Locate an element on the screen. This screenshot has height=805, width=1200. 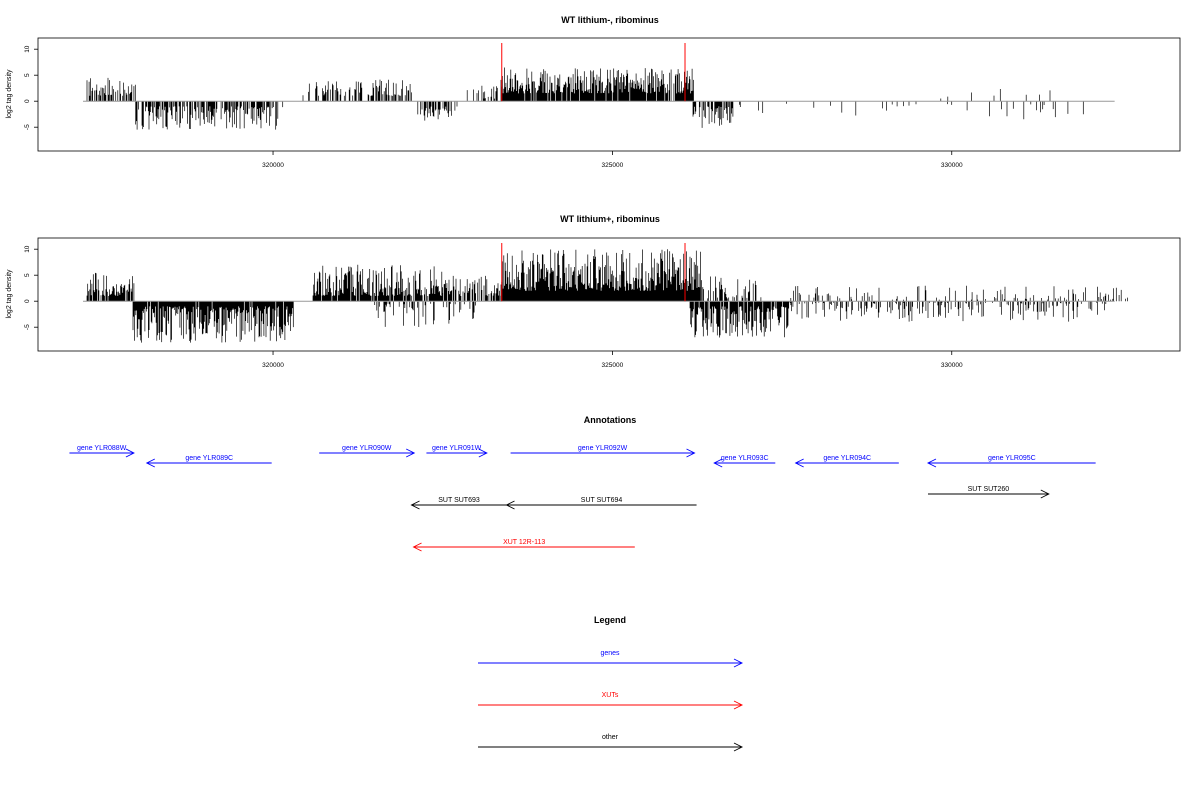
panel-lithium-plus-ytick: 5 is located at coordinates (31, 275).